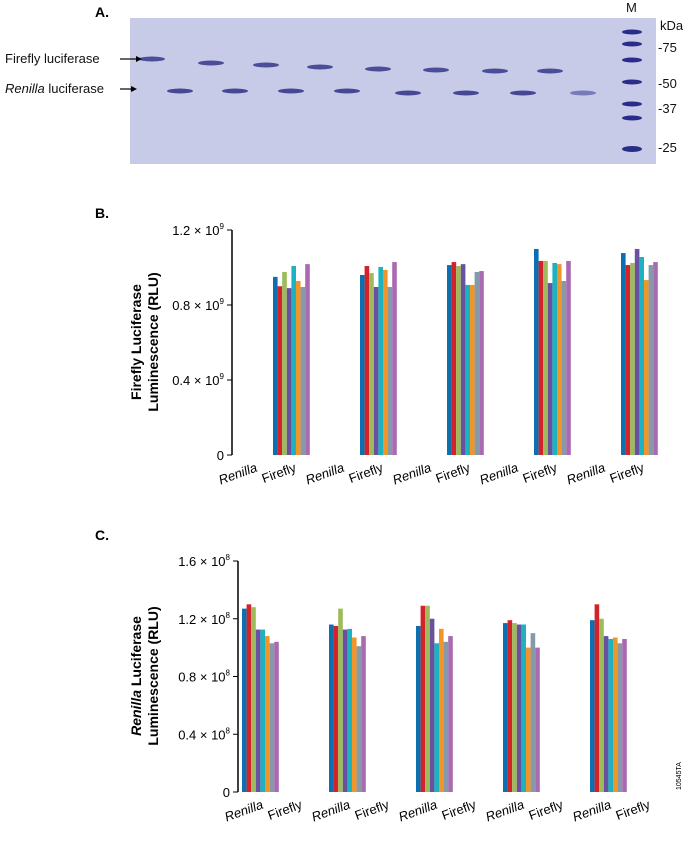  What do you see at coordinates (145, 676) in the screenshot?
I see `chart-c-y-axis-label: Renilla Luciferase Luminescence (RLU)` at bounding box center [145, 676].